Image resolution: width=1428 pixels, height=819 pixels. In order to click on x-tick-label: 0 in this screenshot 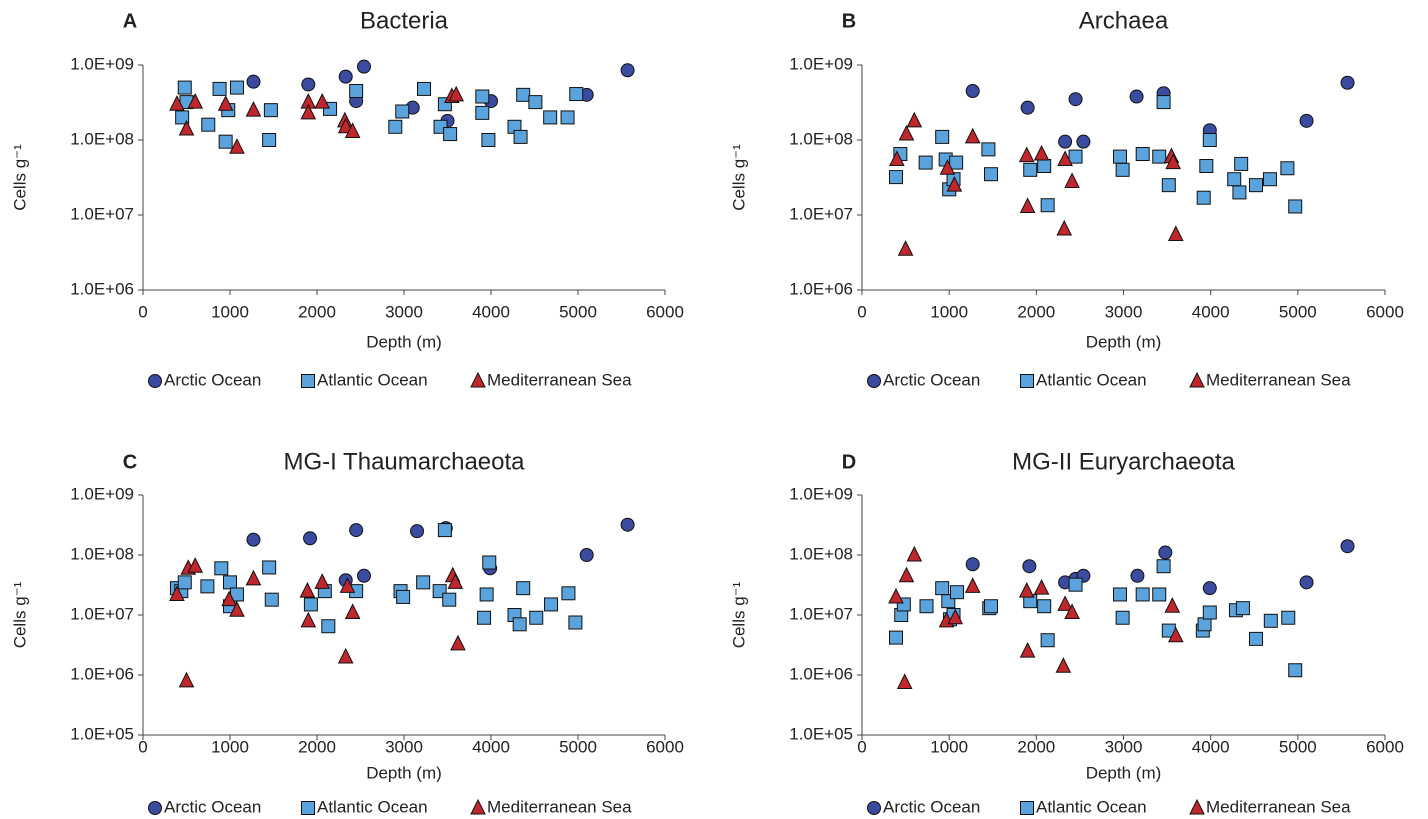, I will do `click(142, 311)`.